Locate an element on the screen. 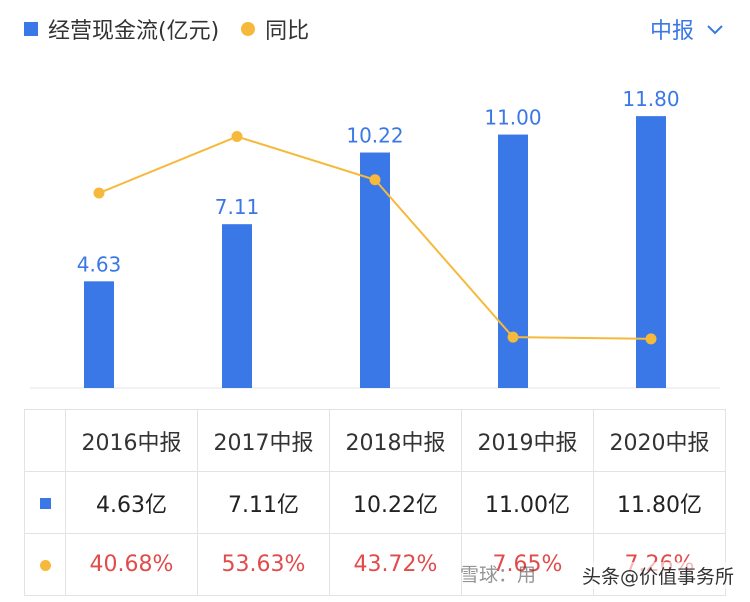 The width and height of the screenshot is (750, 602). table-cell: 11.80亿 is located at coordinates (659, 502).